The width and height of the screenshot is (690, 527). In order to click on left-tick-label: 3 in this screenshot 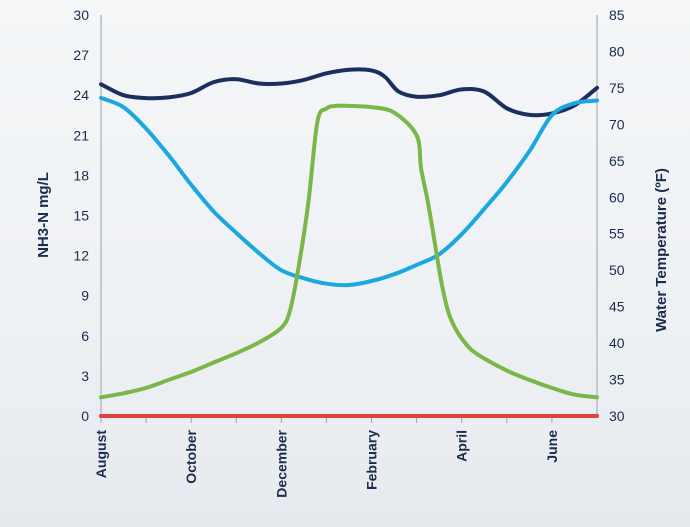, I will do `click(85, 376)`.